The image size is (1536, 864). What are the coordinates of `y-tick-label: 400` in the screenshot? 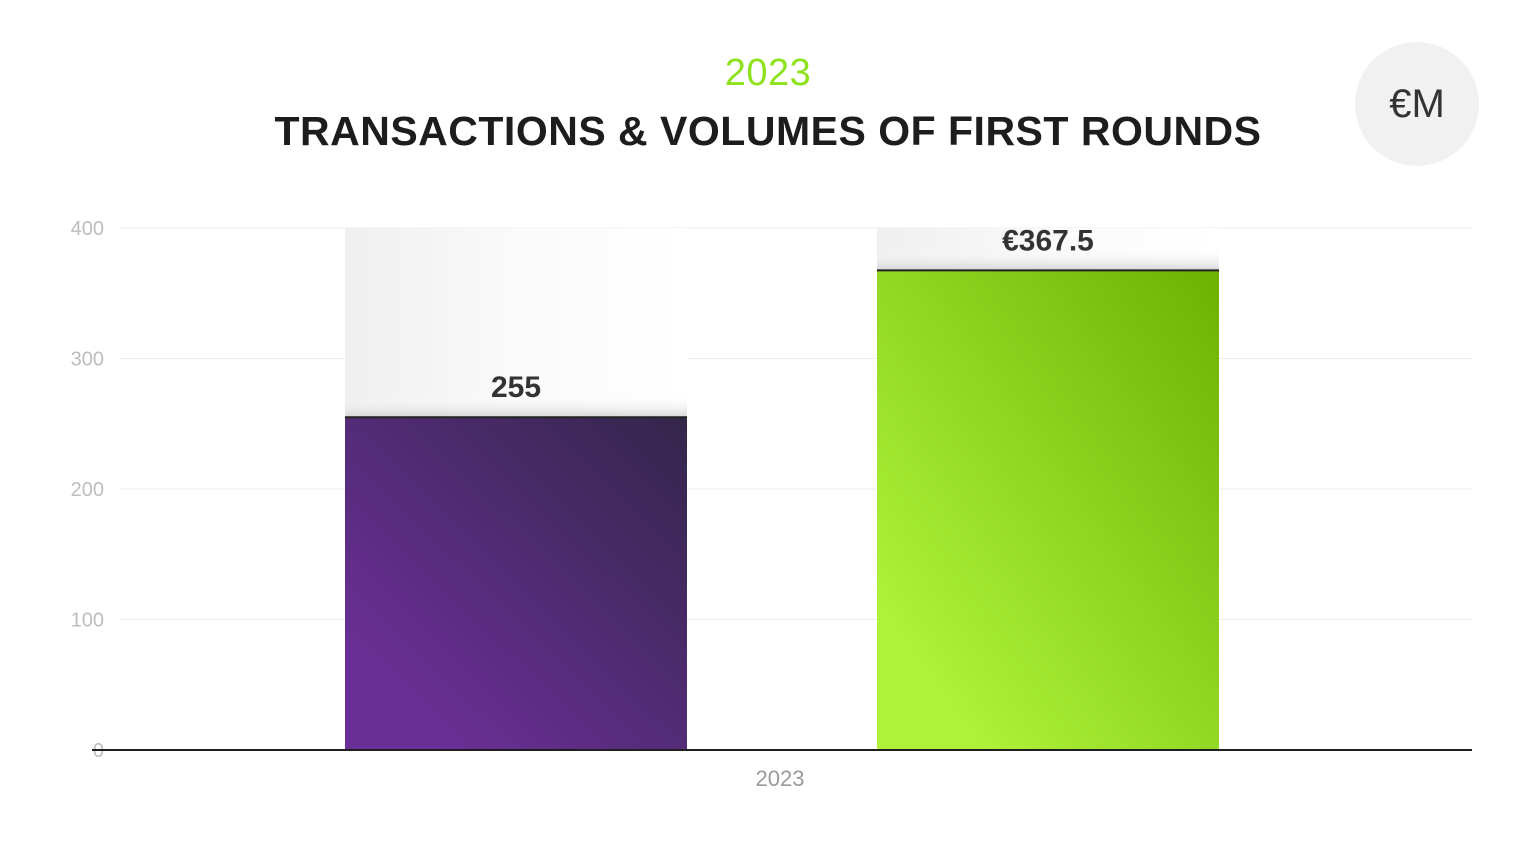 It's located at (87, 229).